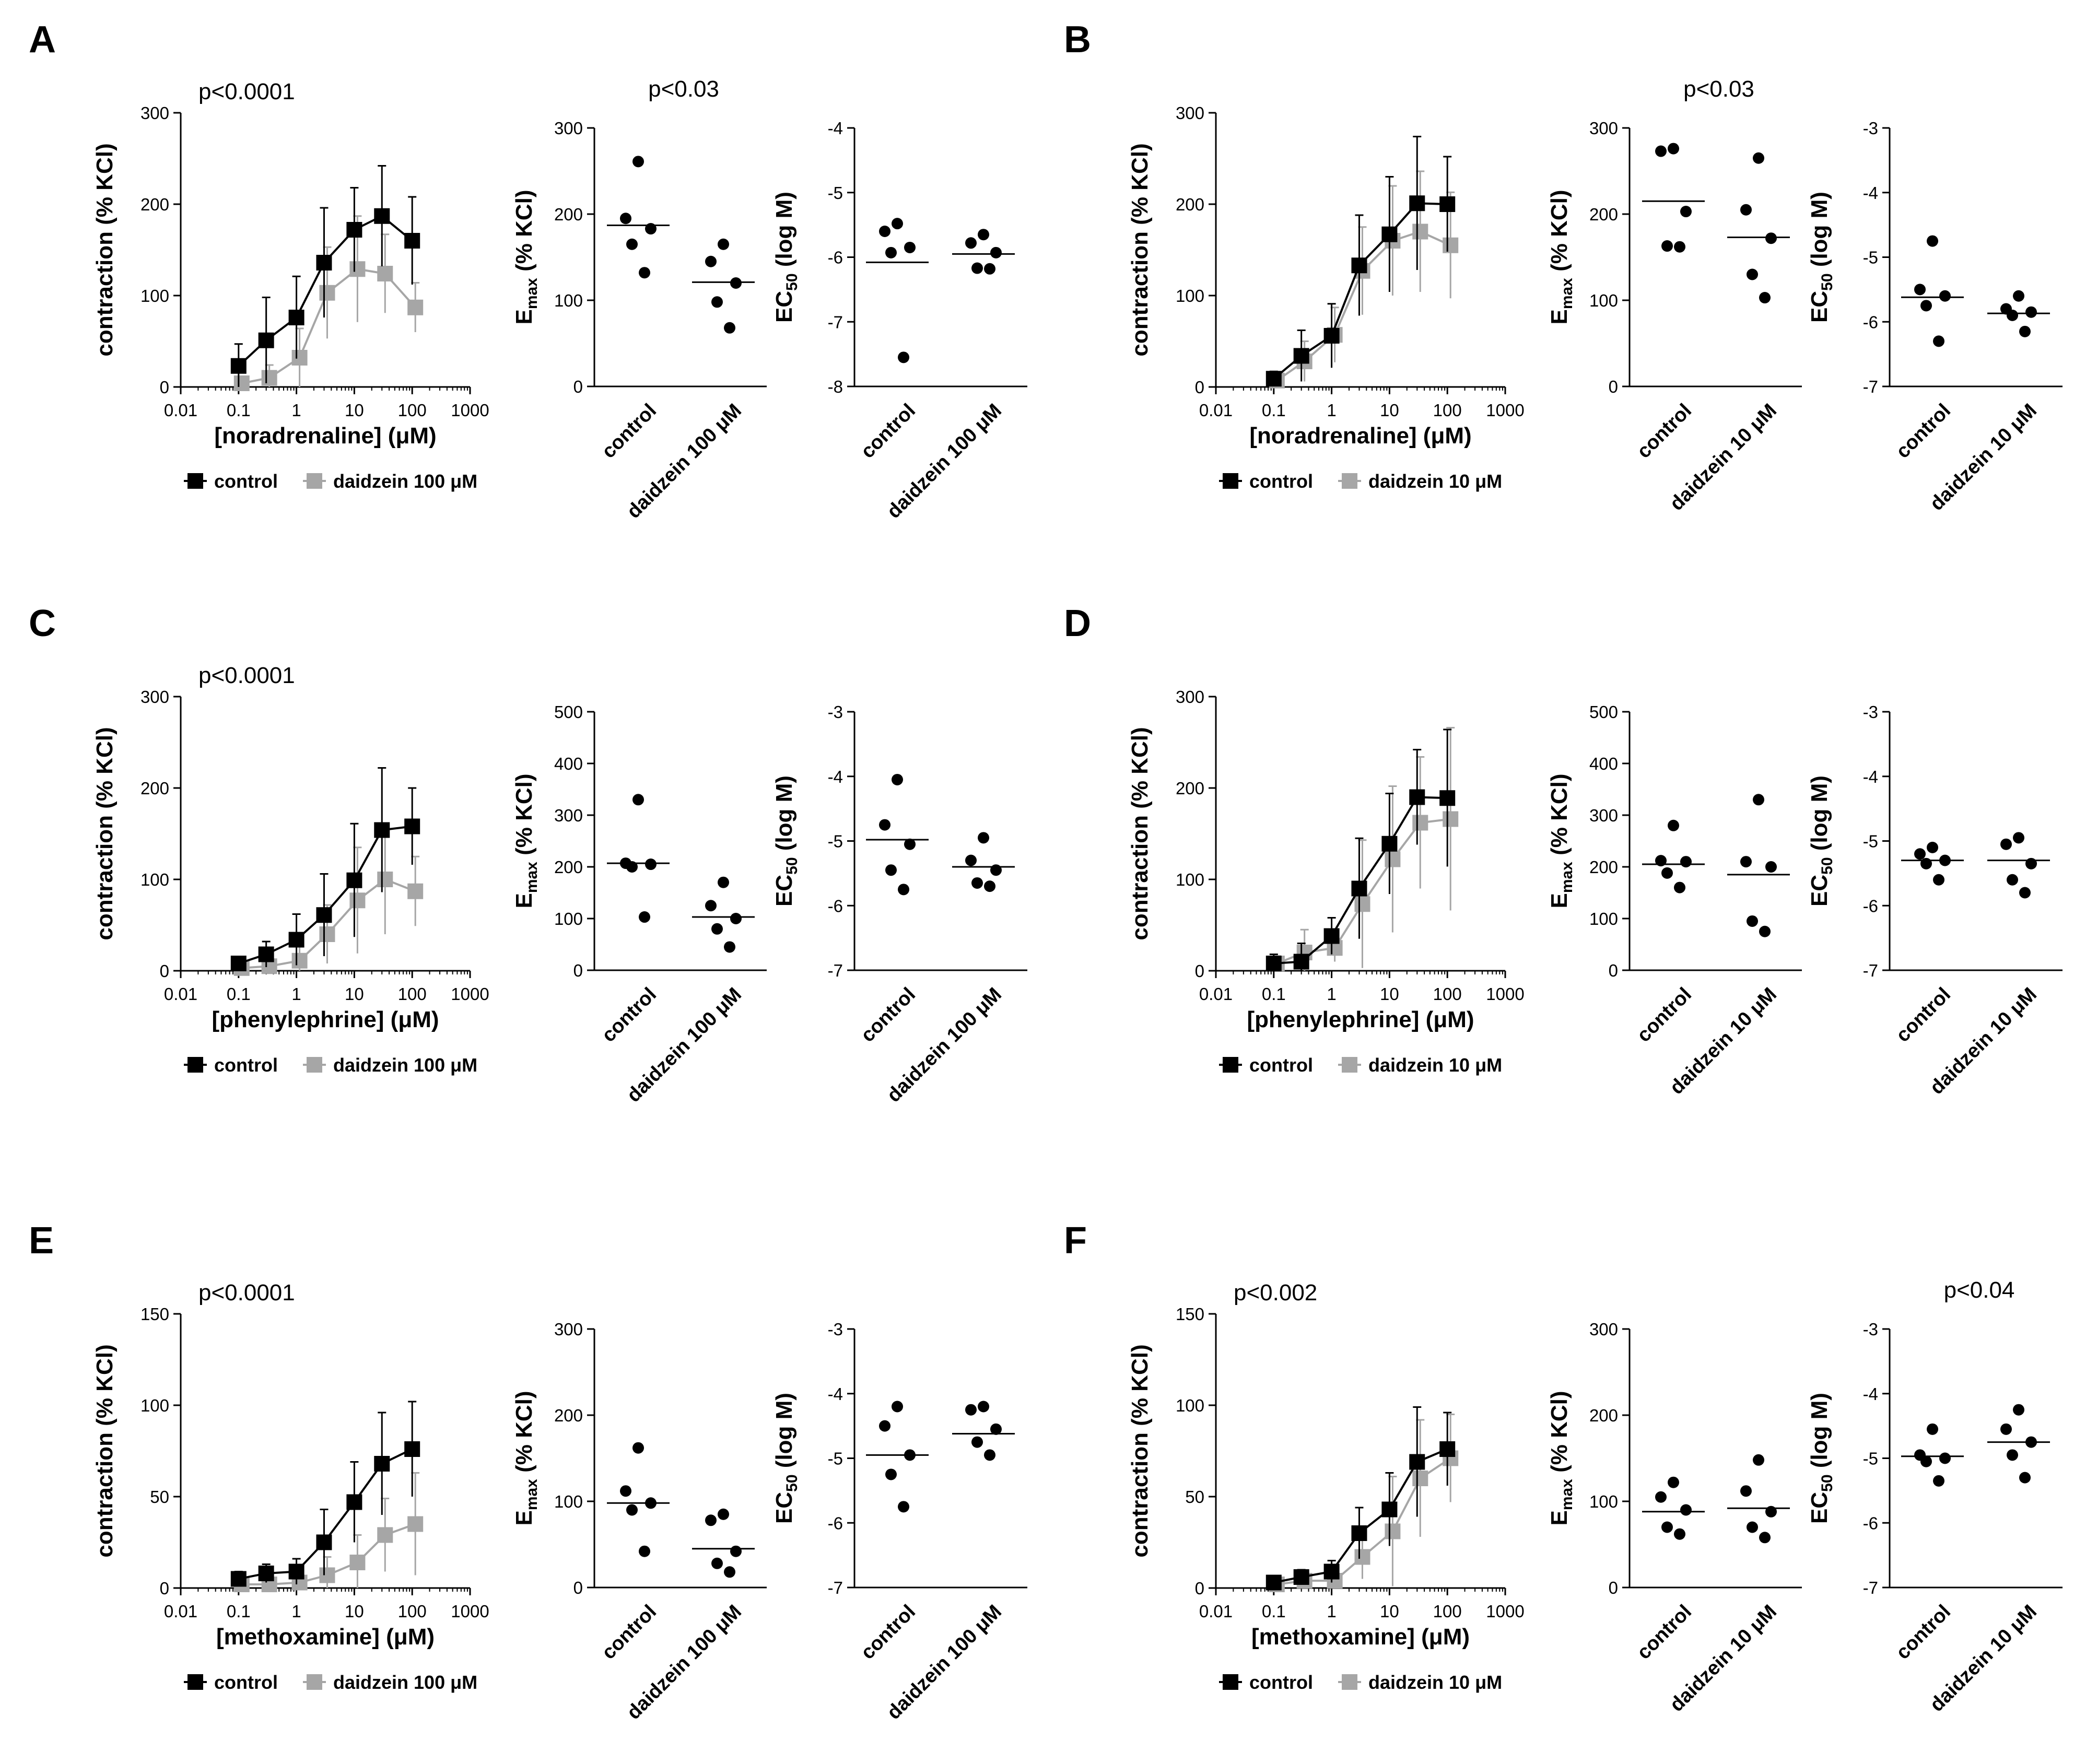  What do you see at coordinates (154, 1314) in the screenshot?
I see `curve-y-tick-label: 150` at bounding box center [154, 1314].